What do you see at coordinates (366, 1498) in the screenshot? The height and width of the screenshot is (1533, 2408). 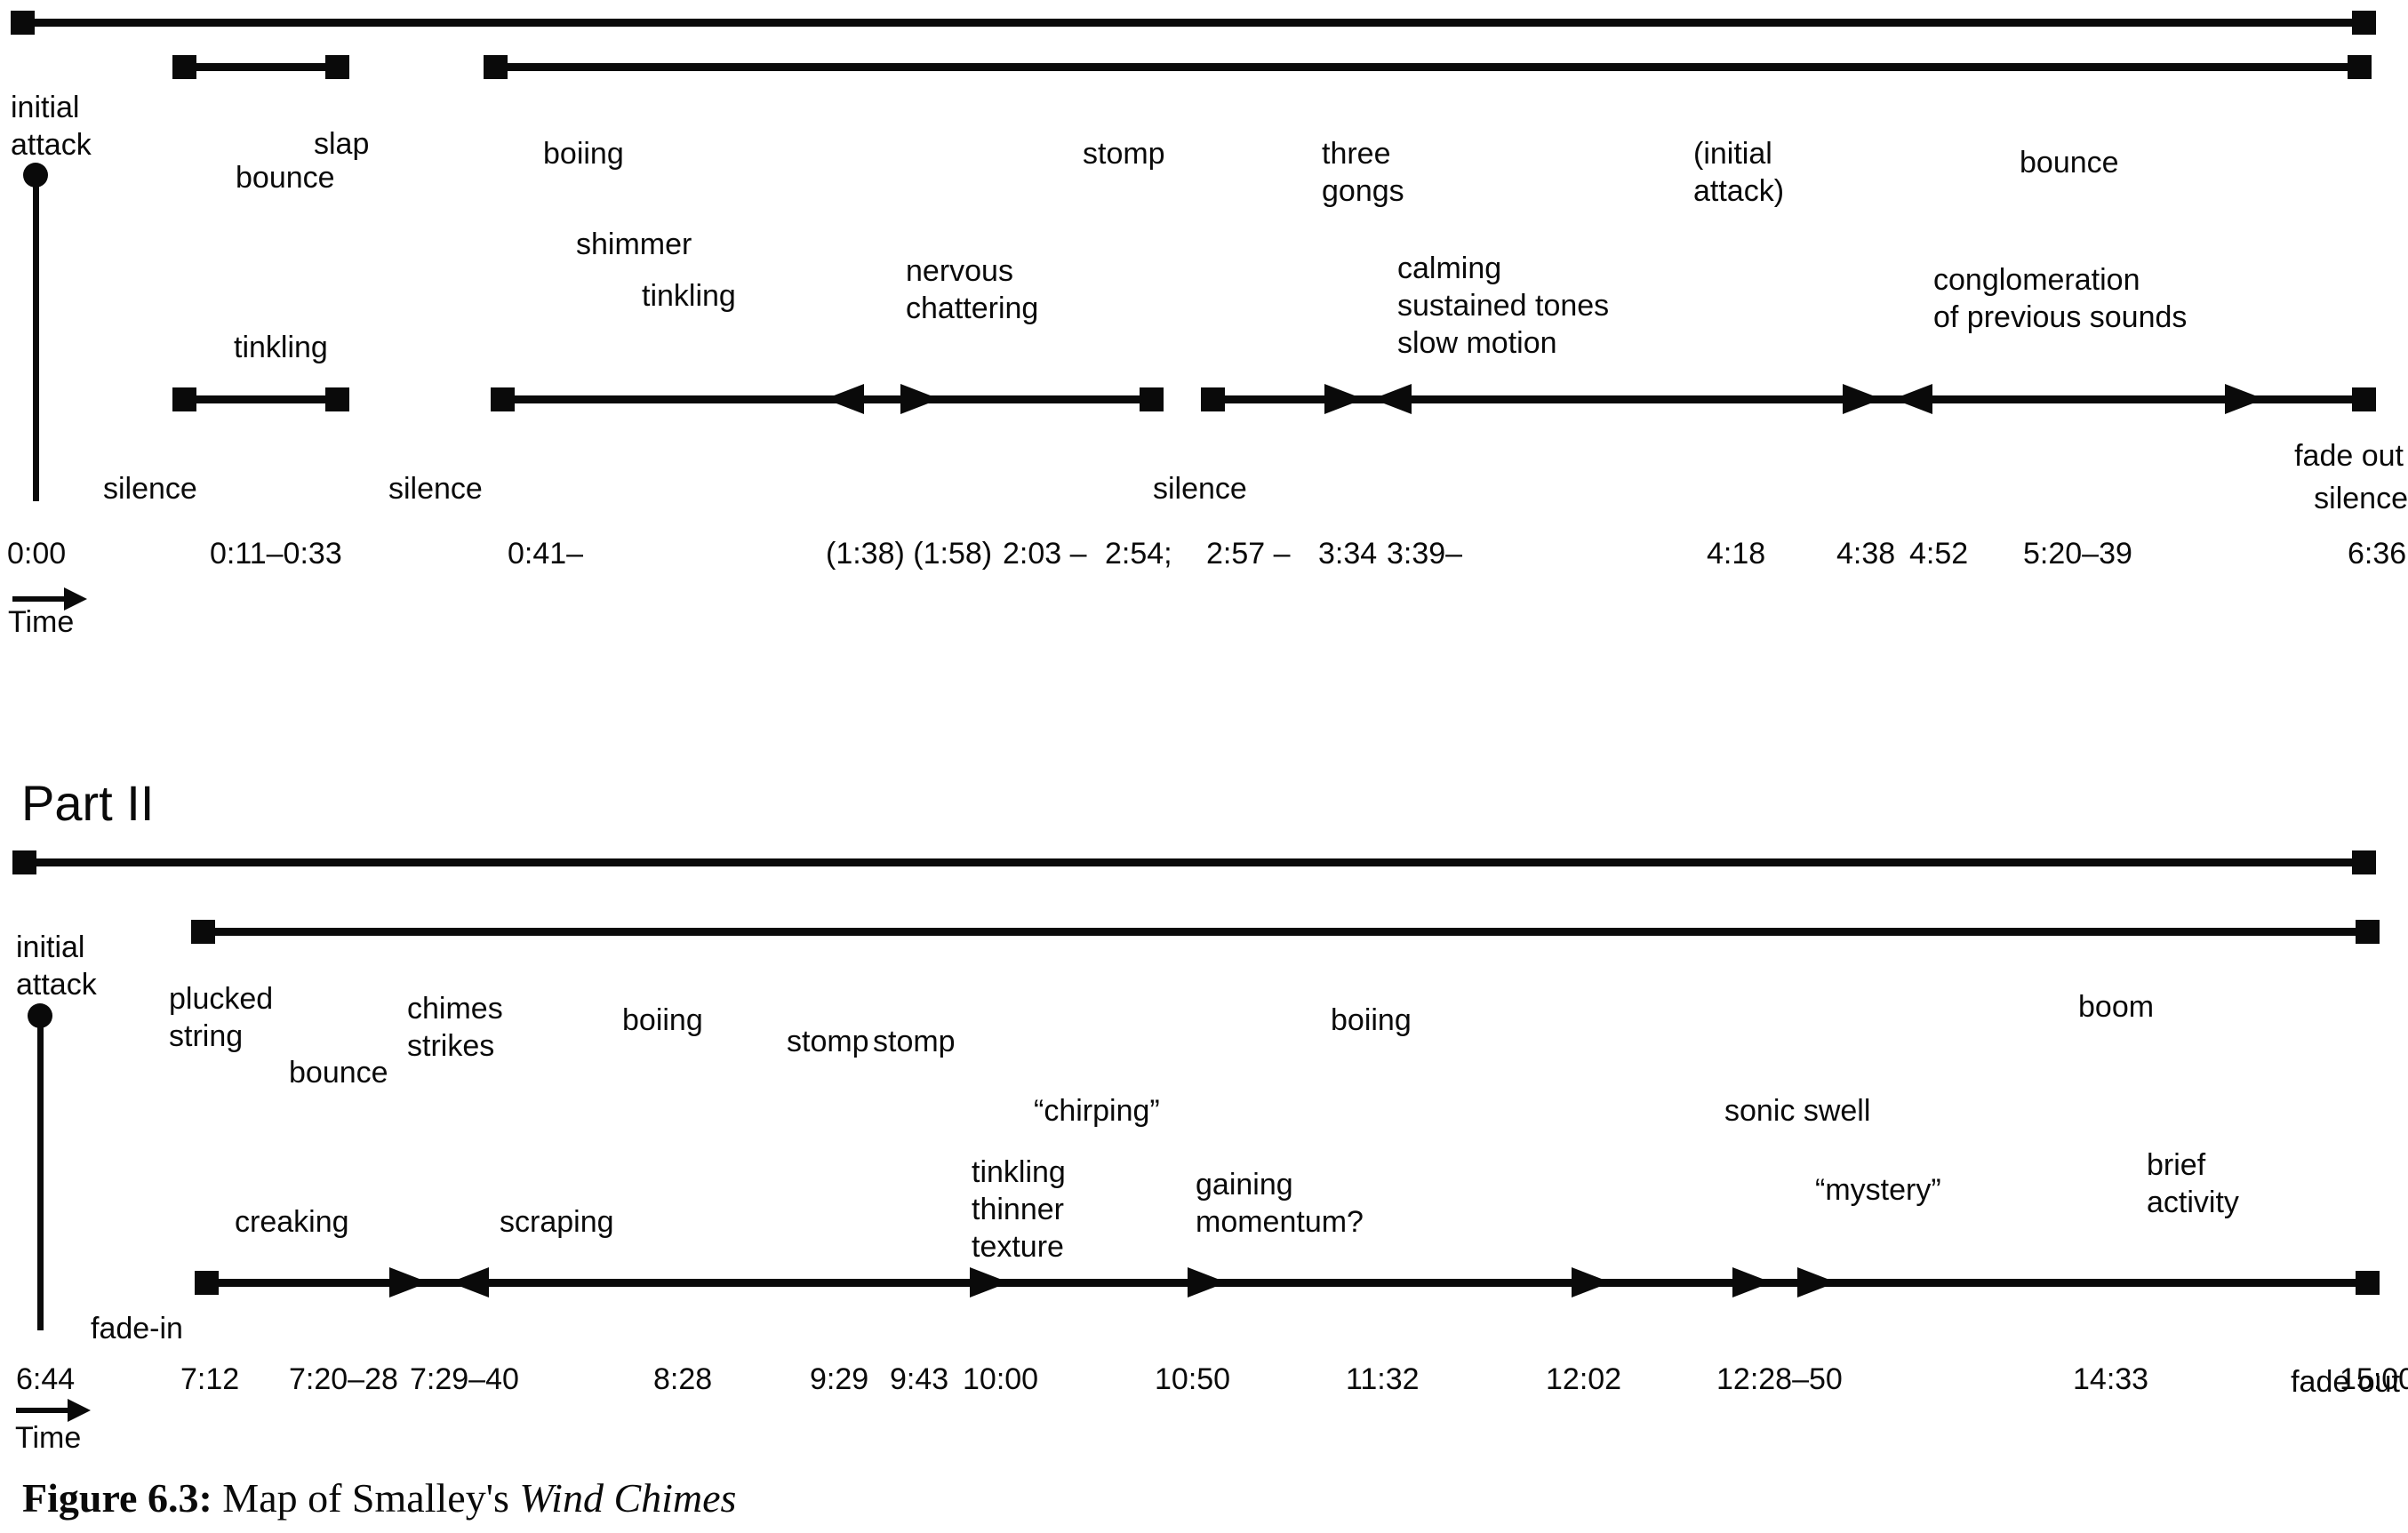 I see `figure-caption-text: Map of Smalley's` at bounding box center [366, 1498].